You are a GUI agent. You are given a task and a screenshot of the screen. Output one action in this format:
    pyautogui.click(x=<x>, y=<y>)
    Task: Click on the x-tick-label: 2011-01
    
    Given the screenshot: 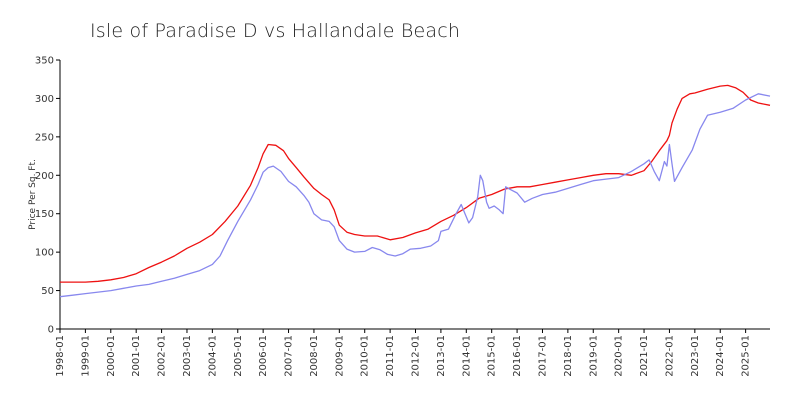 What is the action you would take?
    pyautogui.click(x=390, y=356)
    